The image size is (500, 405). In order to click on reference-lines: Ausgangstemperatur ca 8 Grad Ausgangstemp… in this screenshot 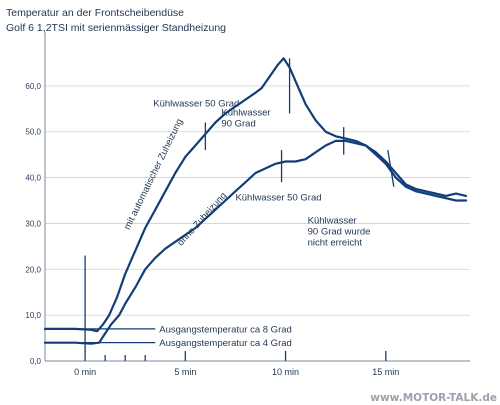, I will do `click(168, 336)`.